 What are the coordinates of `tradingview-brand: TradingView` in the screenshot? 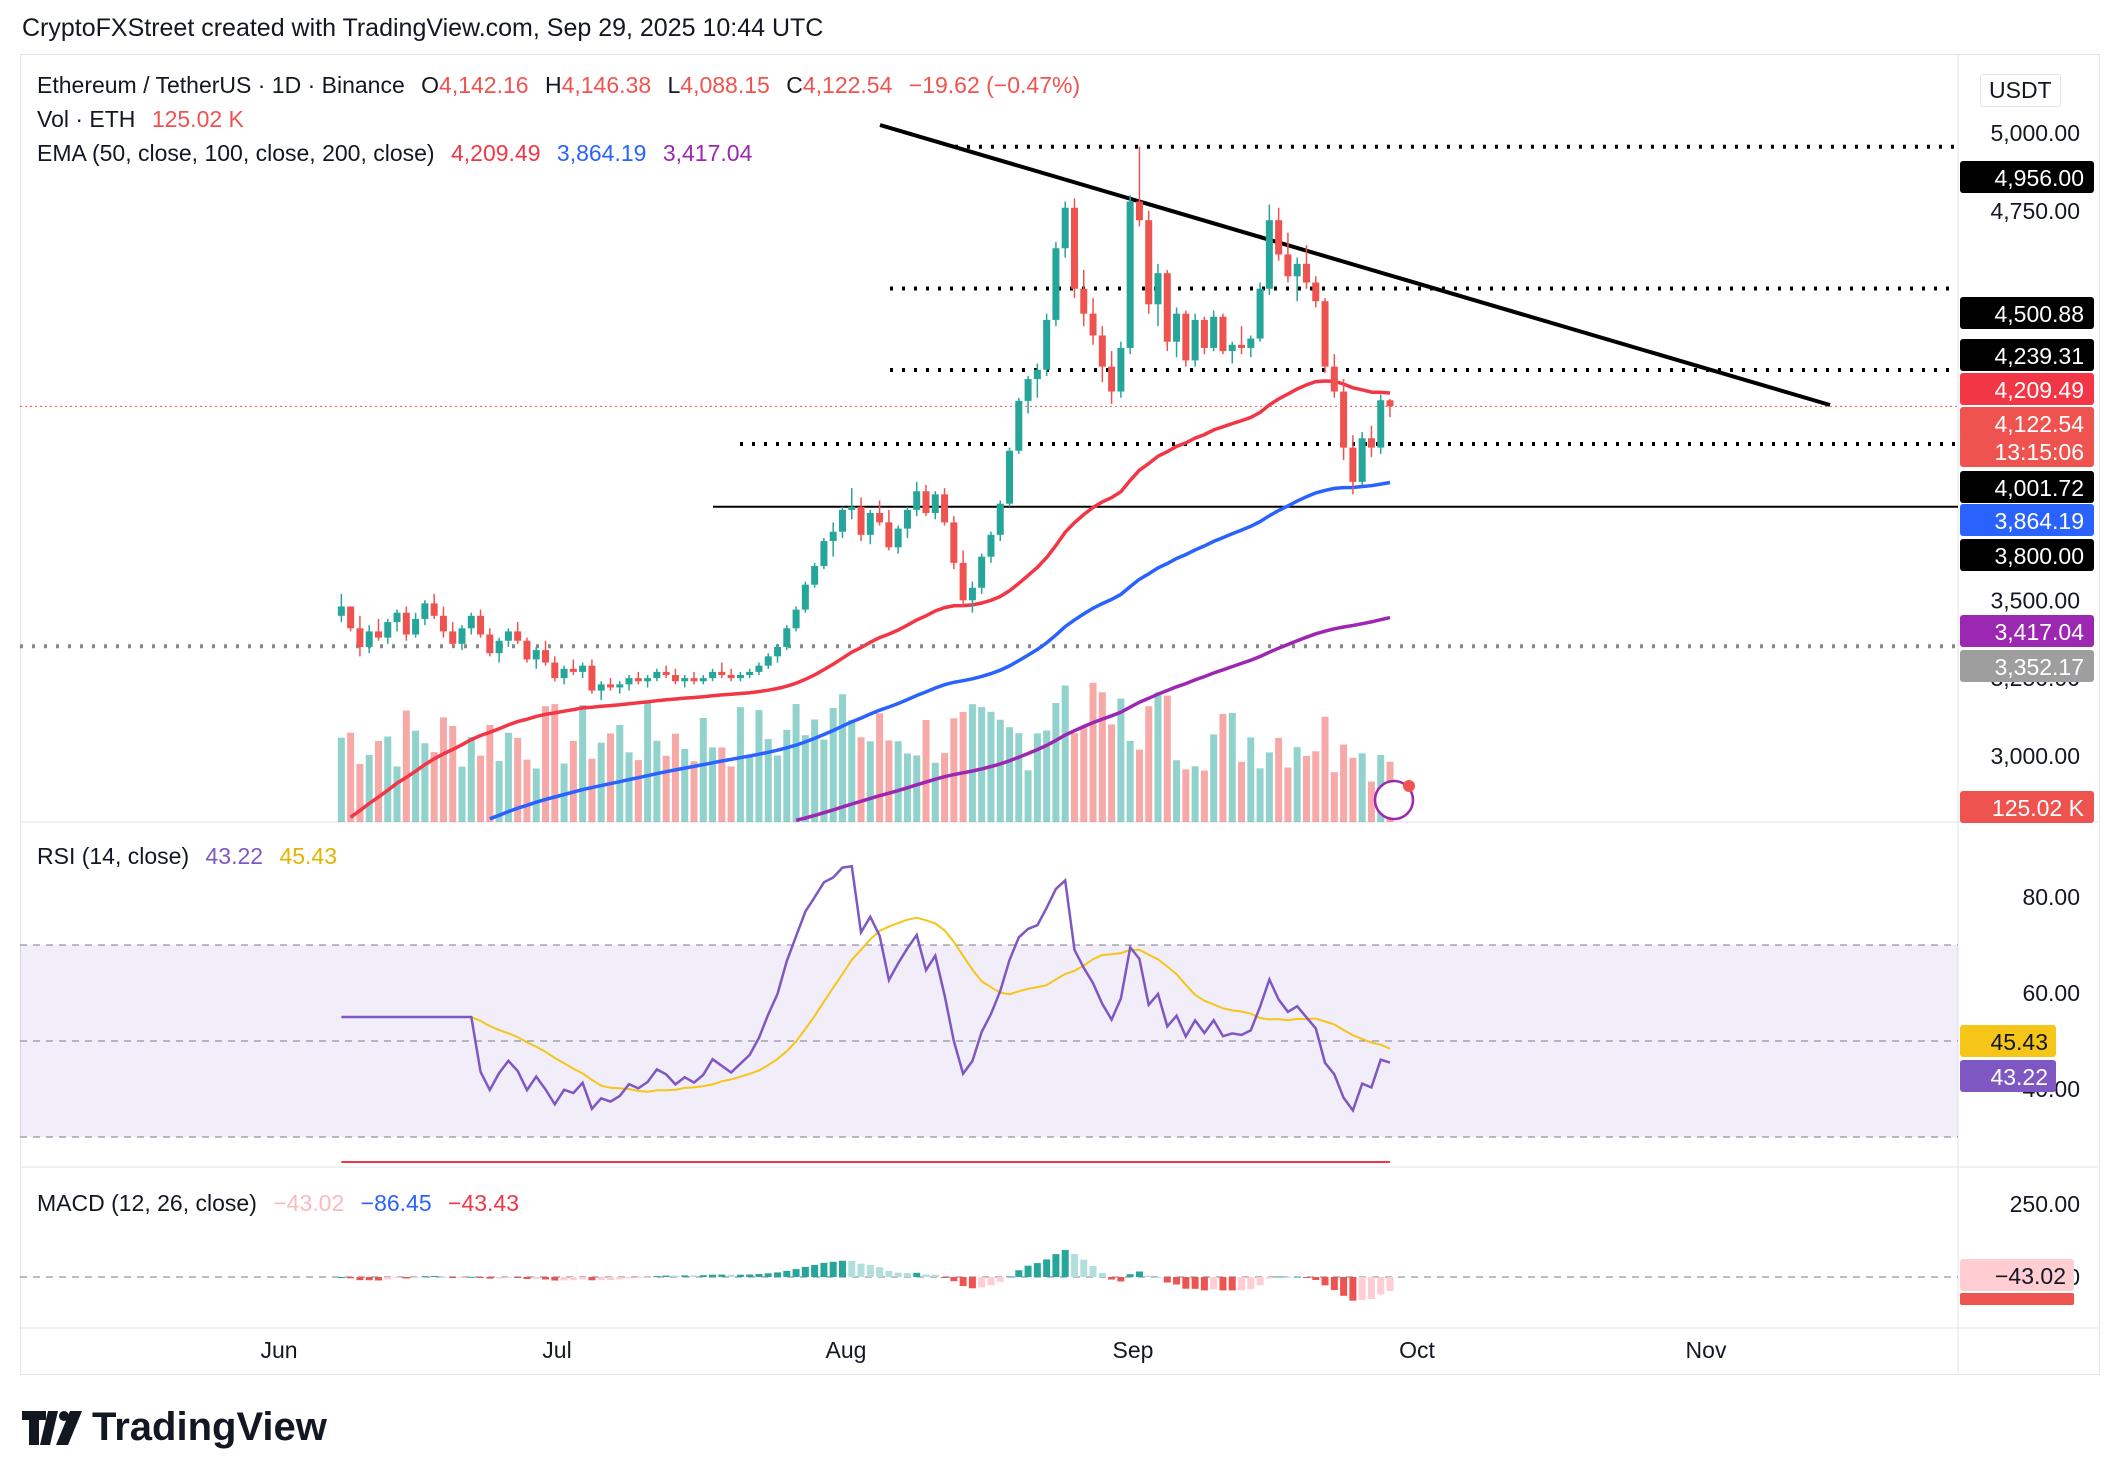 It's located at (209, 1427).